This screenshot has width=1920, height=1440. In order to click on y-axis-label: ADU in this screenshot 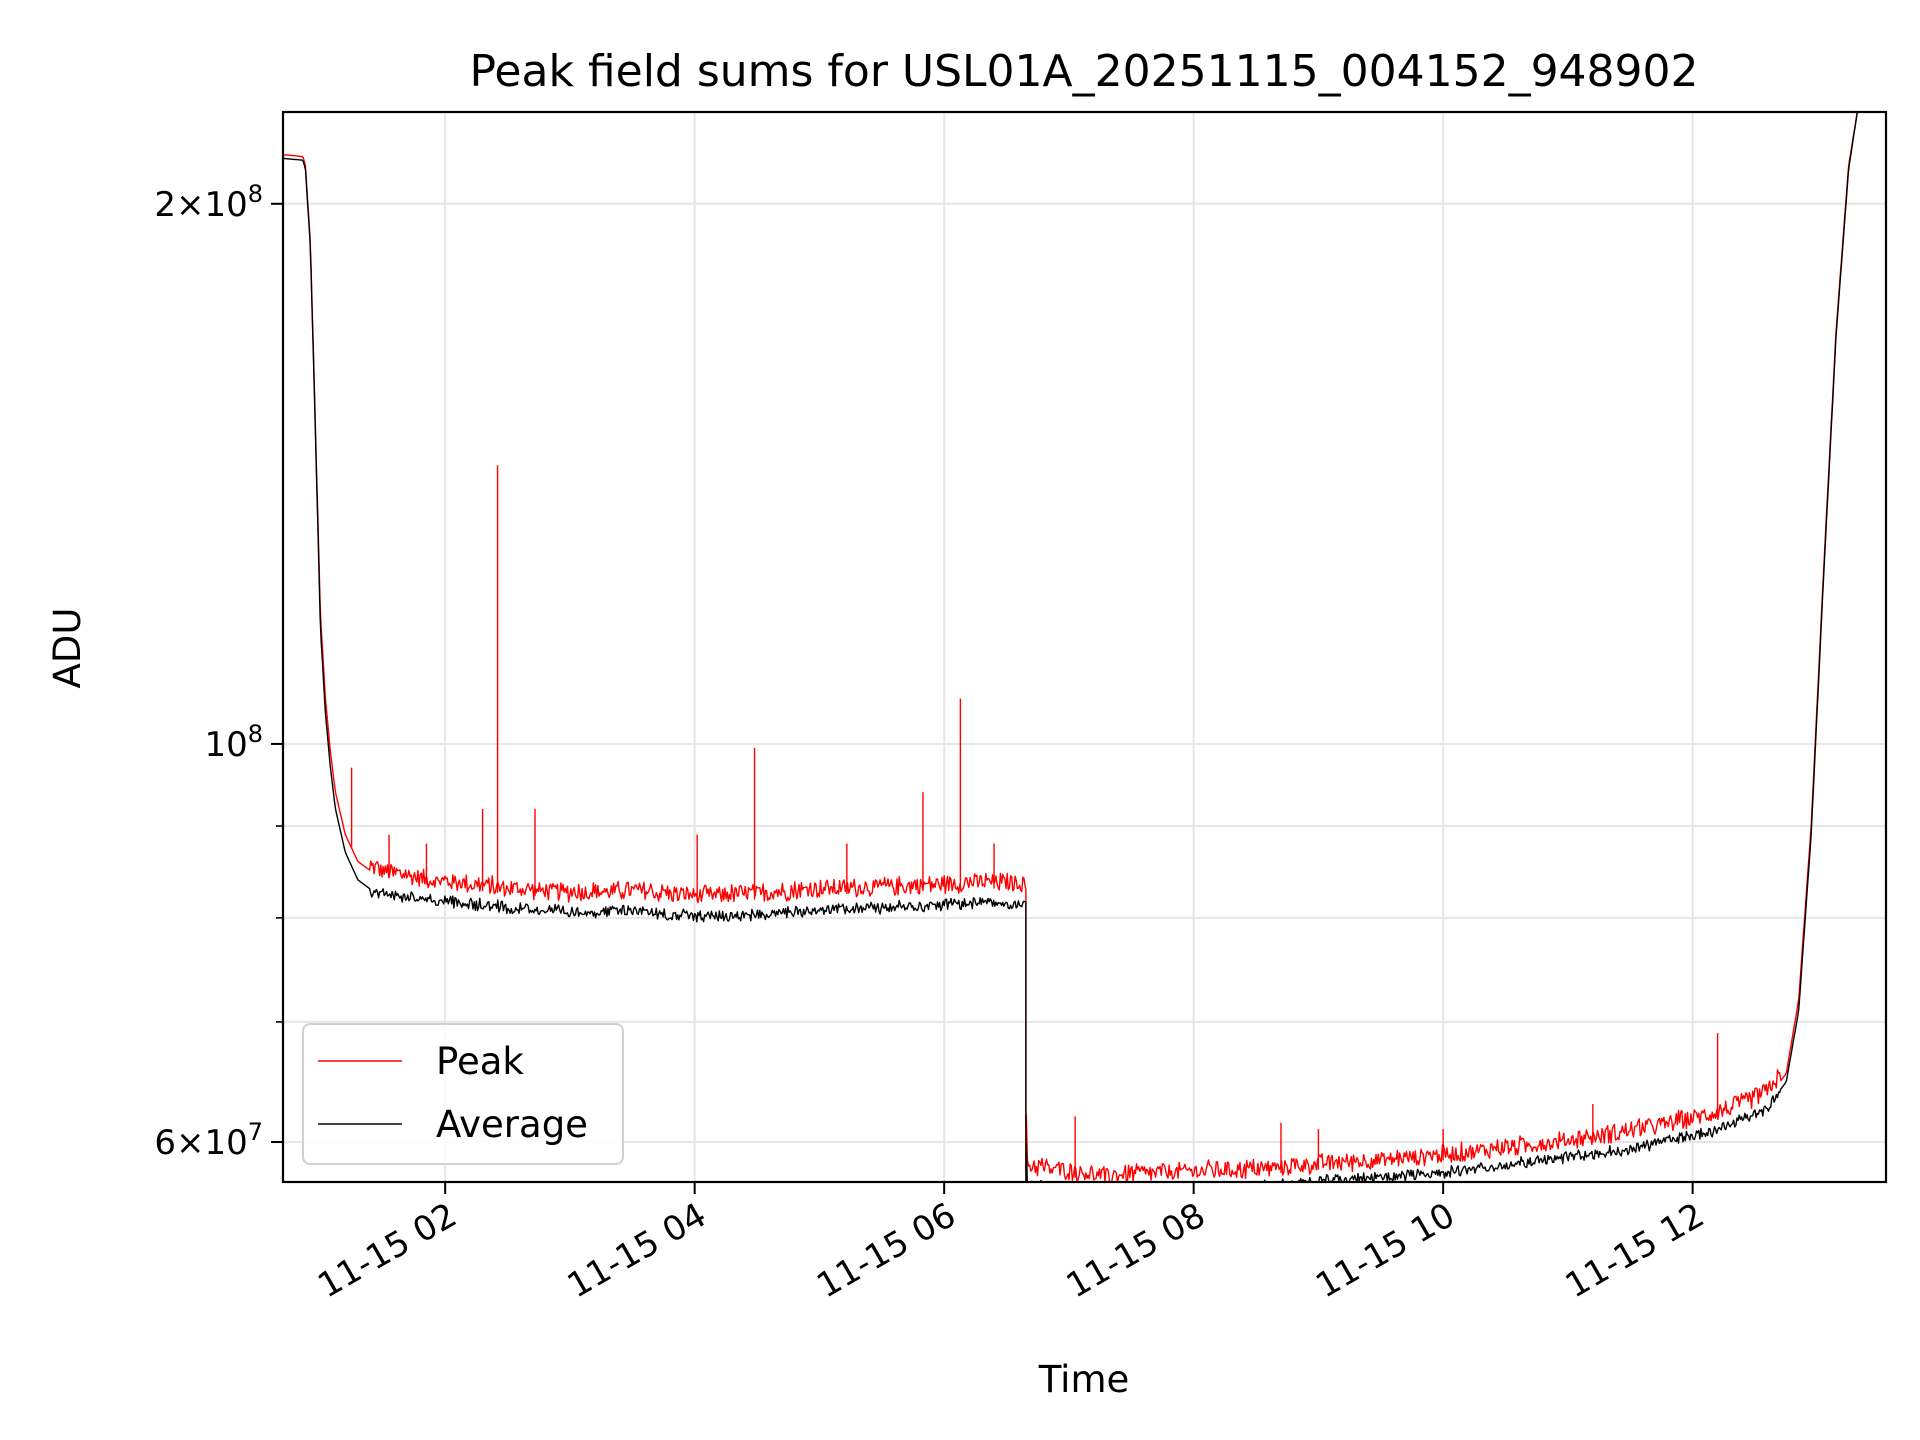, I will do `click(67, 648)`.